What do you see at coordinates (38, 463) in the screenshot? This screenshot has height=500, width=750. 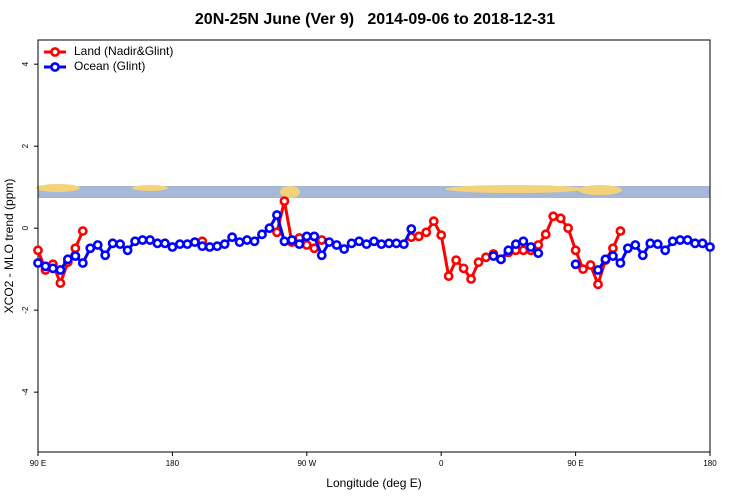 I see `x-tick-label: 90 E` at bounding box center [38, 463].